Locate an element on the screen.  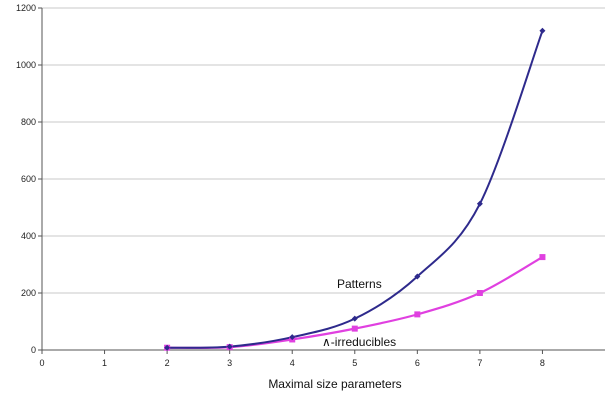
x-tick-label: 6 is located at coordinates (417, 363).